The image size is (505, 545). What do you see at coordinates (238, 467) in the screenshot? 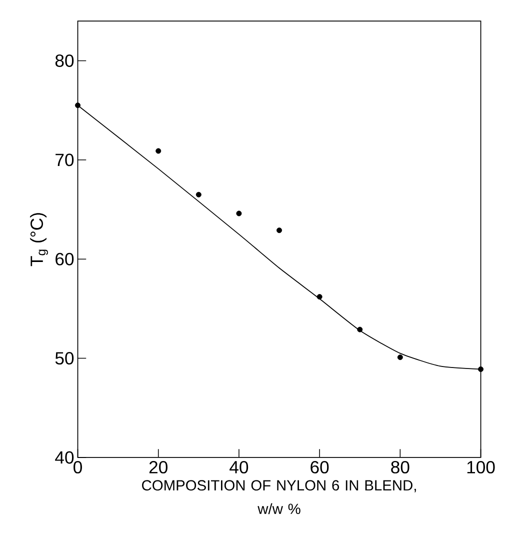
I see `x-tick-label: 40` at bounding box center [238, 467].